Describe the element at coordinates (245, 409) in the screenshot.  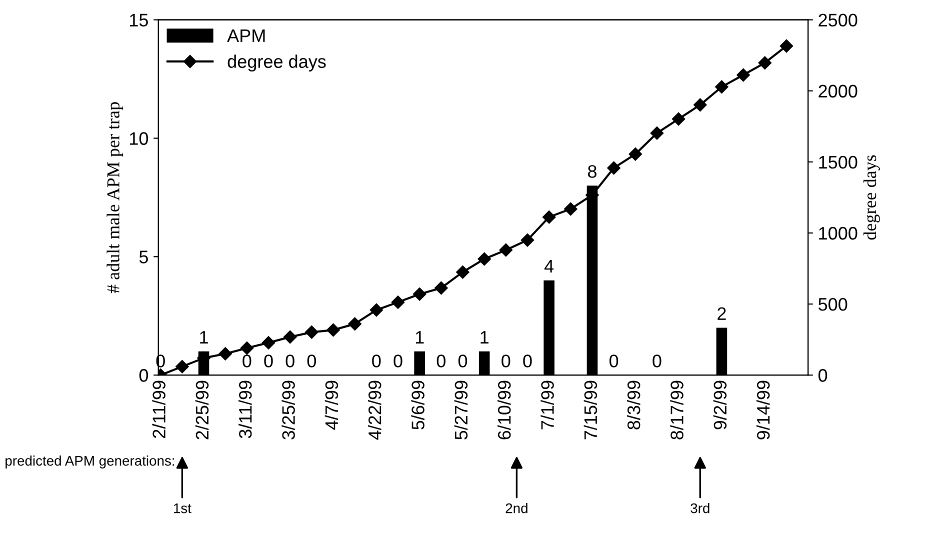
I see `x-tick-label: 3/11/99` at that location.